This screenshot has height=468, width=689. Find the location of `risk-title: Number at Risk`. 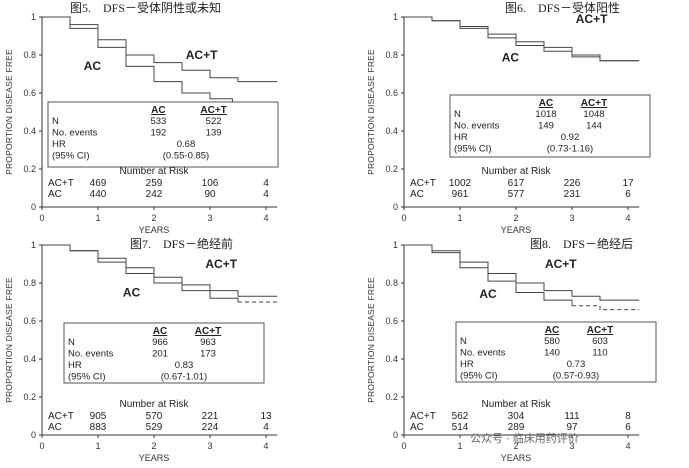

risk-title: Number at Risk is located at coordinates (155, 404).